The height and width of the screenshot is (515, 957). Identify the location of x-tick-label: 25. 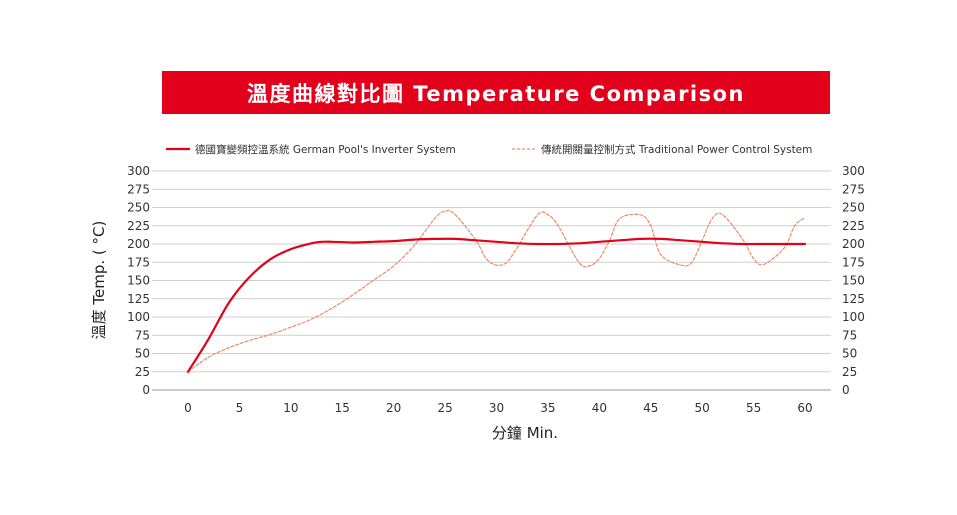
(444, 408).